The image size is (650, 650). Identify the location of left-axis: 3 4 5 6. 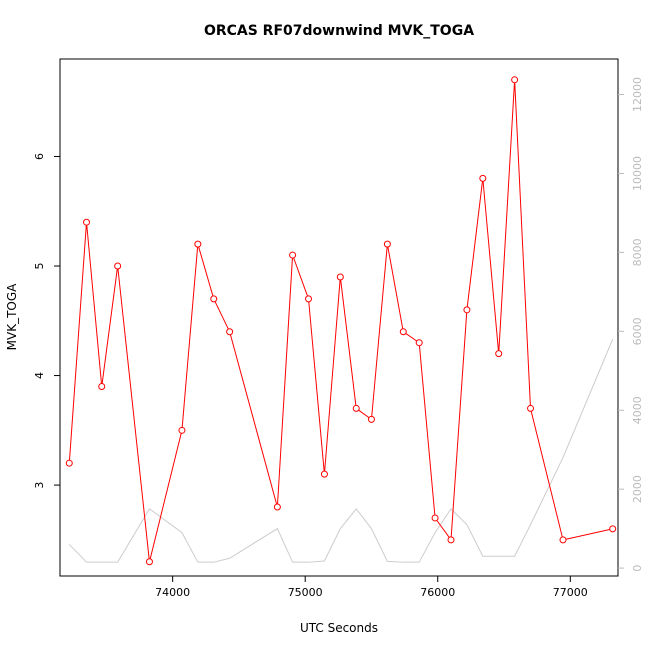
(46, 321).